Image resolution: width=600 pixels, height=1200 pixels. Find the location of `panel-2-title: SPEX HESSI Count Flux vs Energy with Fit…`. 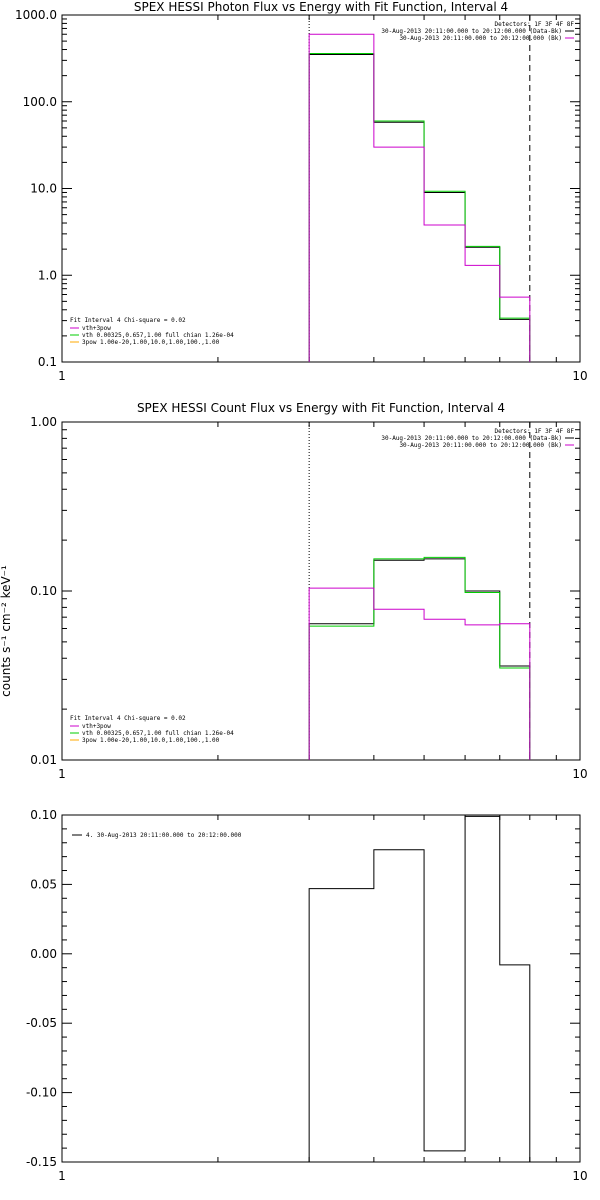

panel-2-title: SPEX HESSI Count Flux vs Energy with Fit… is located at coordinates (321, 408).